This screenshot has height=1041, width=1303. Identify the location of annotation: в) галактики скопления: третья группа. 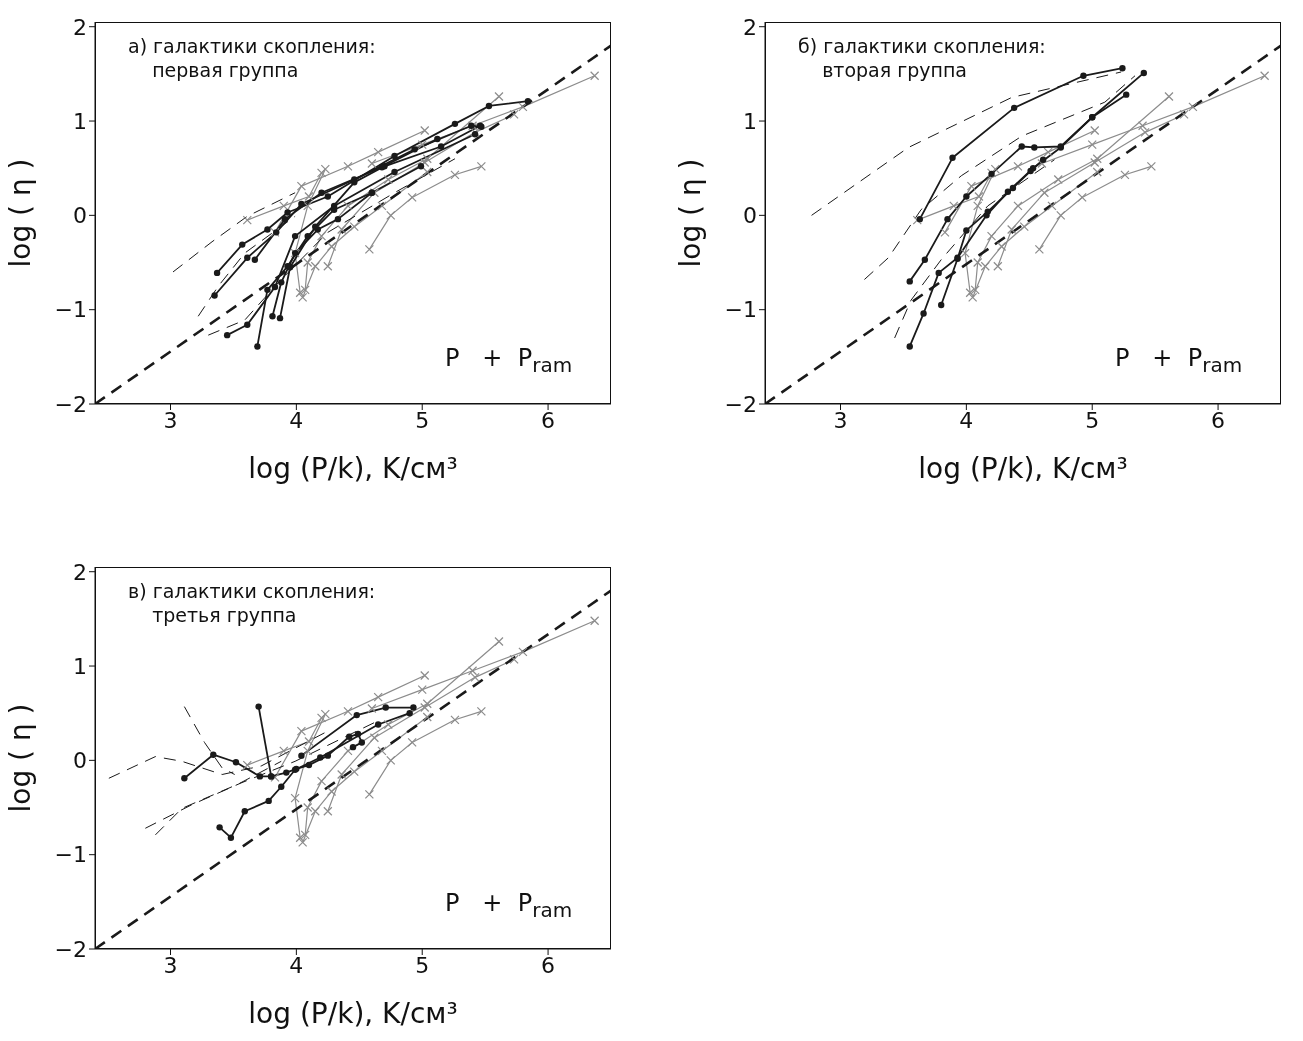
(252, 603).